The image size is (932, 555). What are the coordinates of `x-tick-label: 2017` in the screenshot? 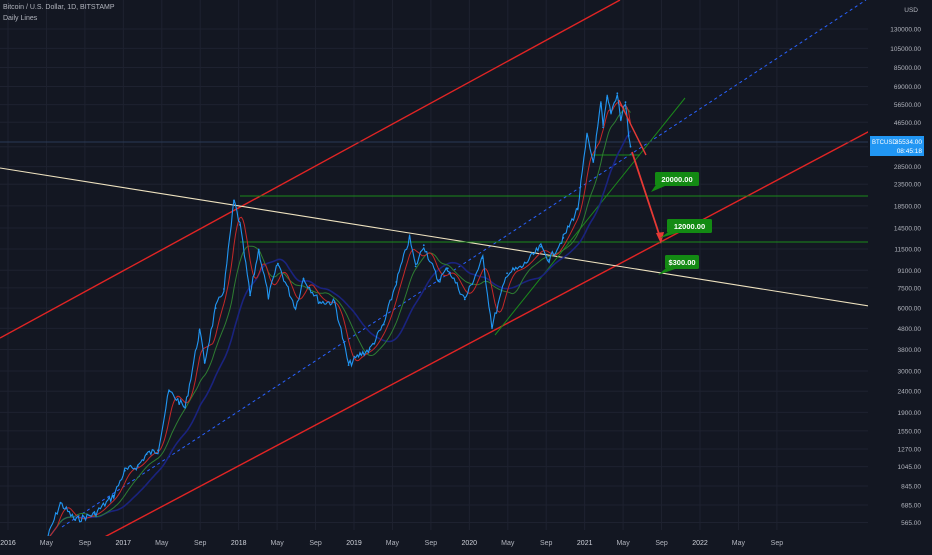 It's located at (124, 543).